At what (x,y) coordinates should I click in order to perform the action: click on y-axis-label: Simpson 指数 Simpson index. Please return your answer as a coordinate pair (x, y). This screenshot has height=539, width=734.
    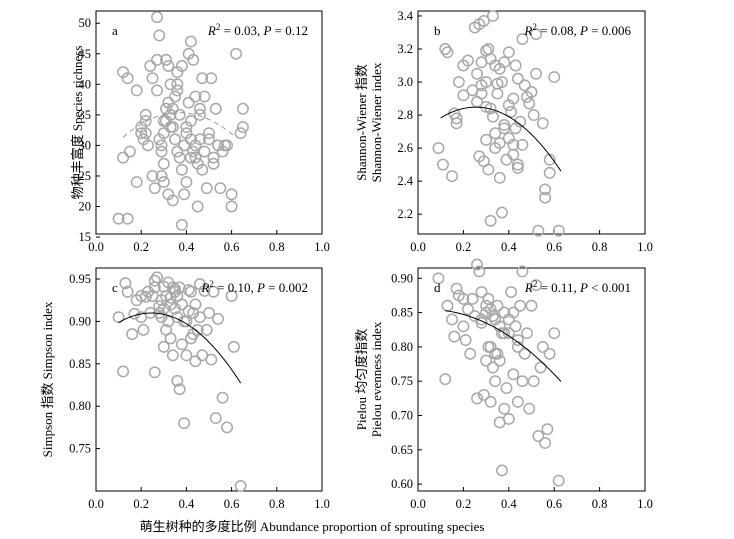
    Looking at the image, I should click on (47, 379).